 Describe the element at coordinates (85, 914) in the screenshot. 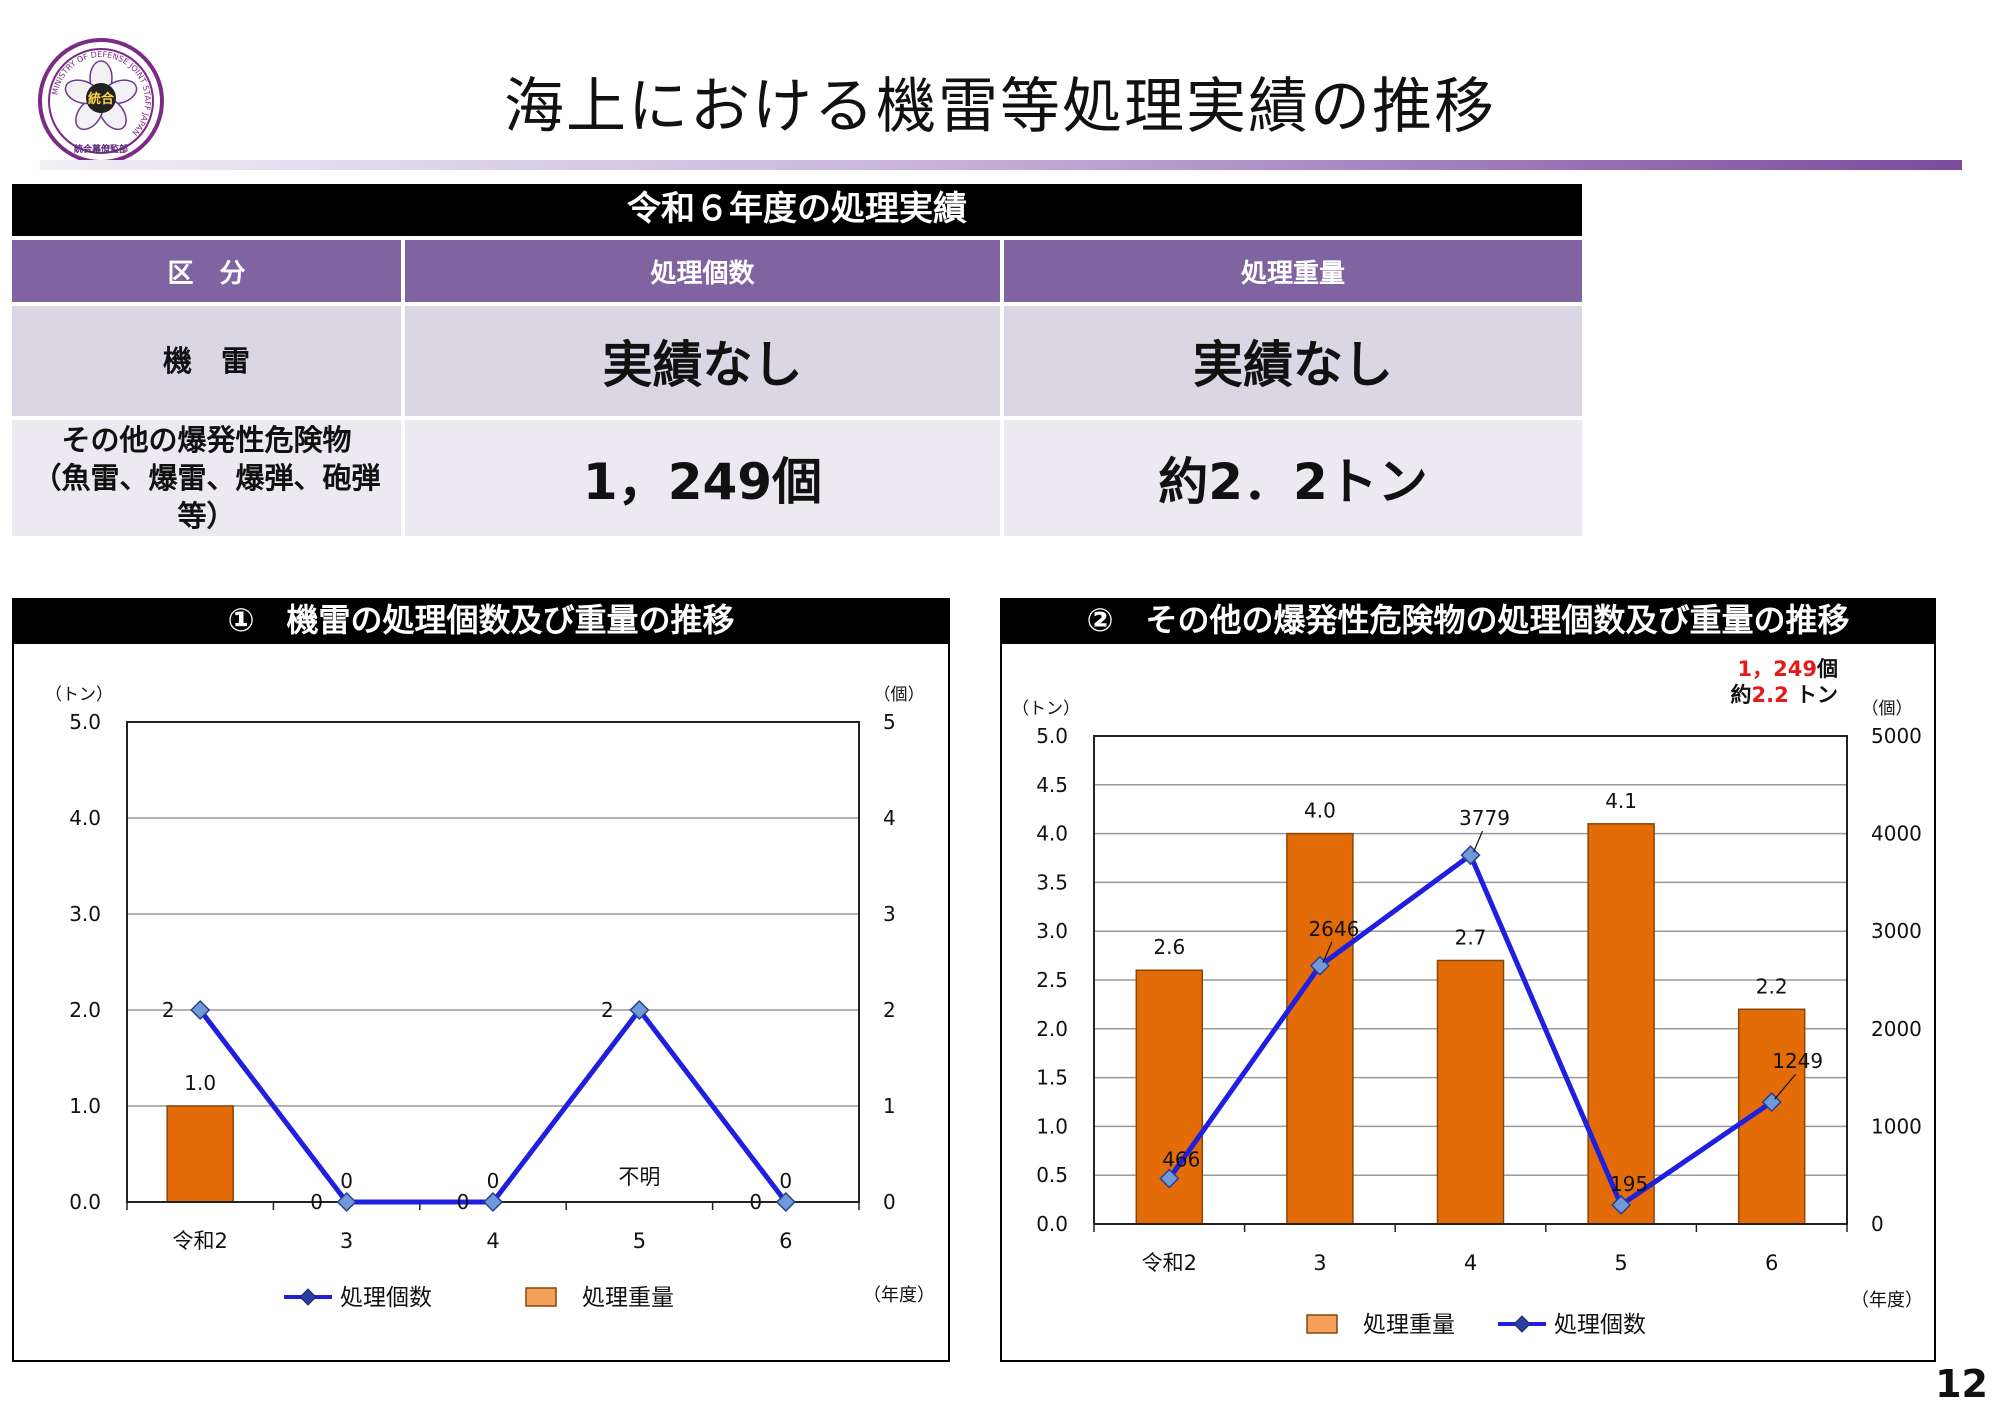

I see `chart1-left-tick: 3.0` at that location.